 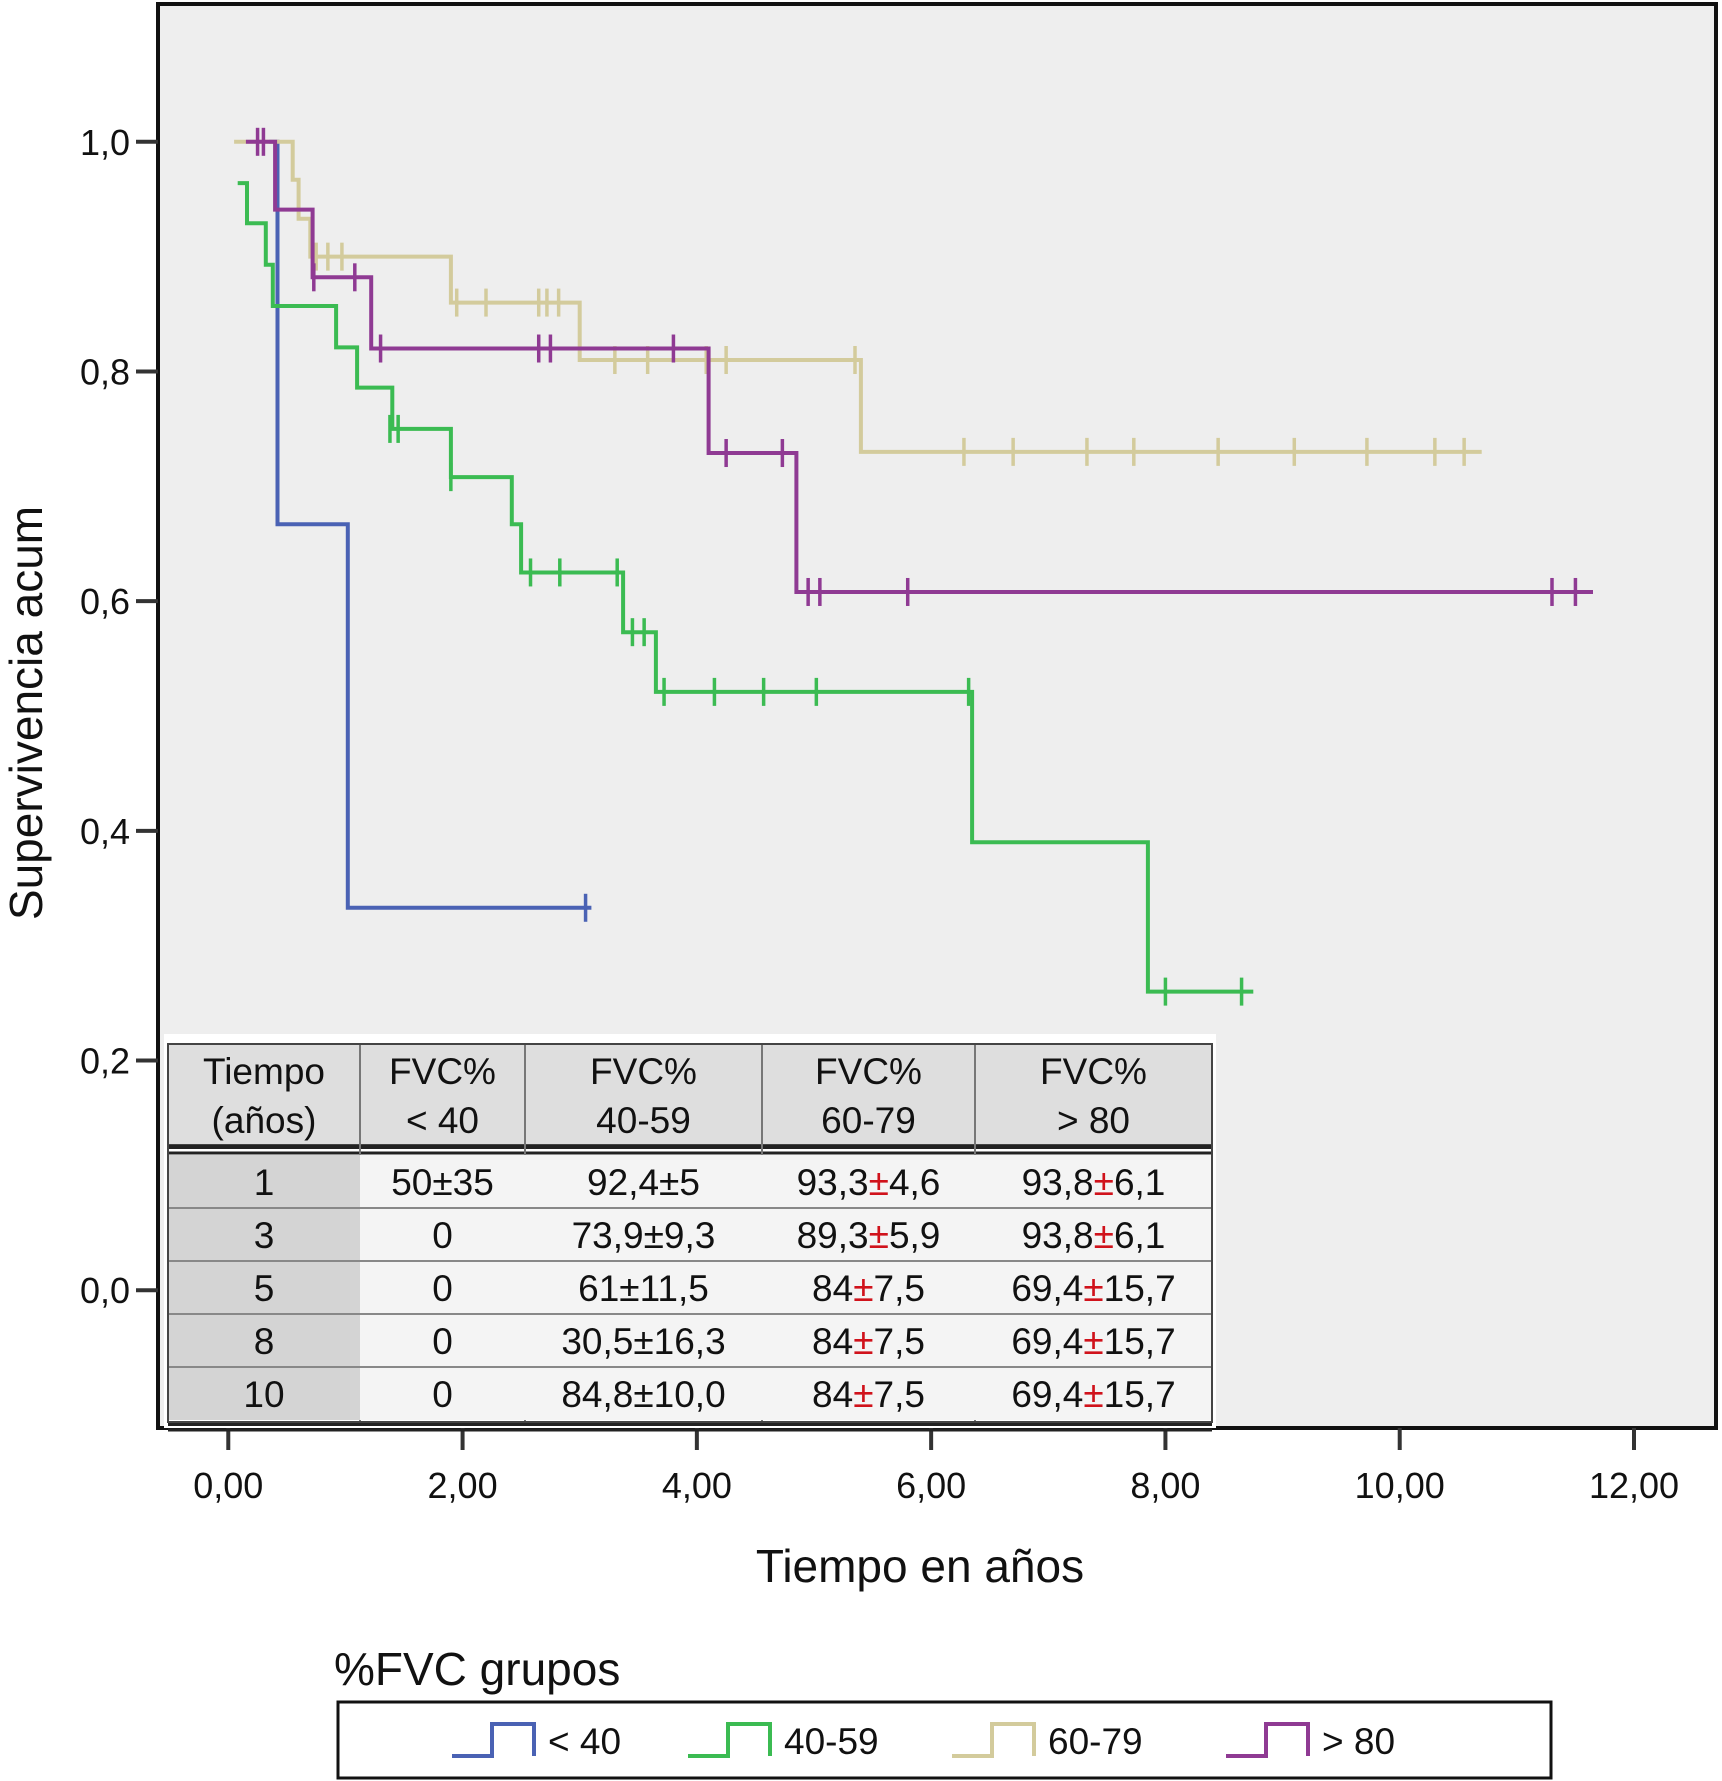 What do you see at coordinates (1093, 1120) in the screenshot?
I see `table-header-cell: > 80` at bounding box center [1093, 1120].